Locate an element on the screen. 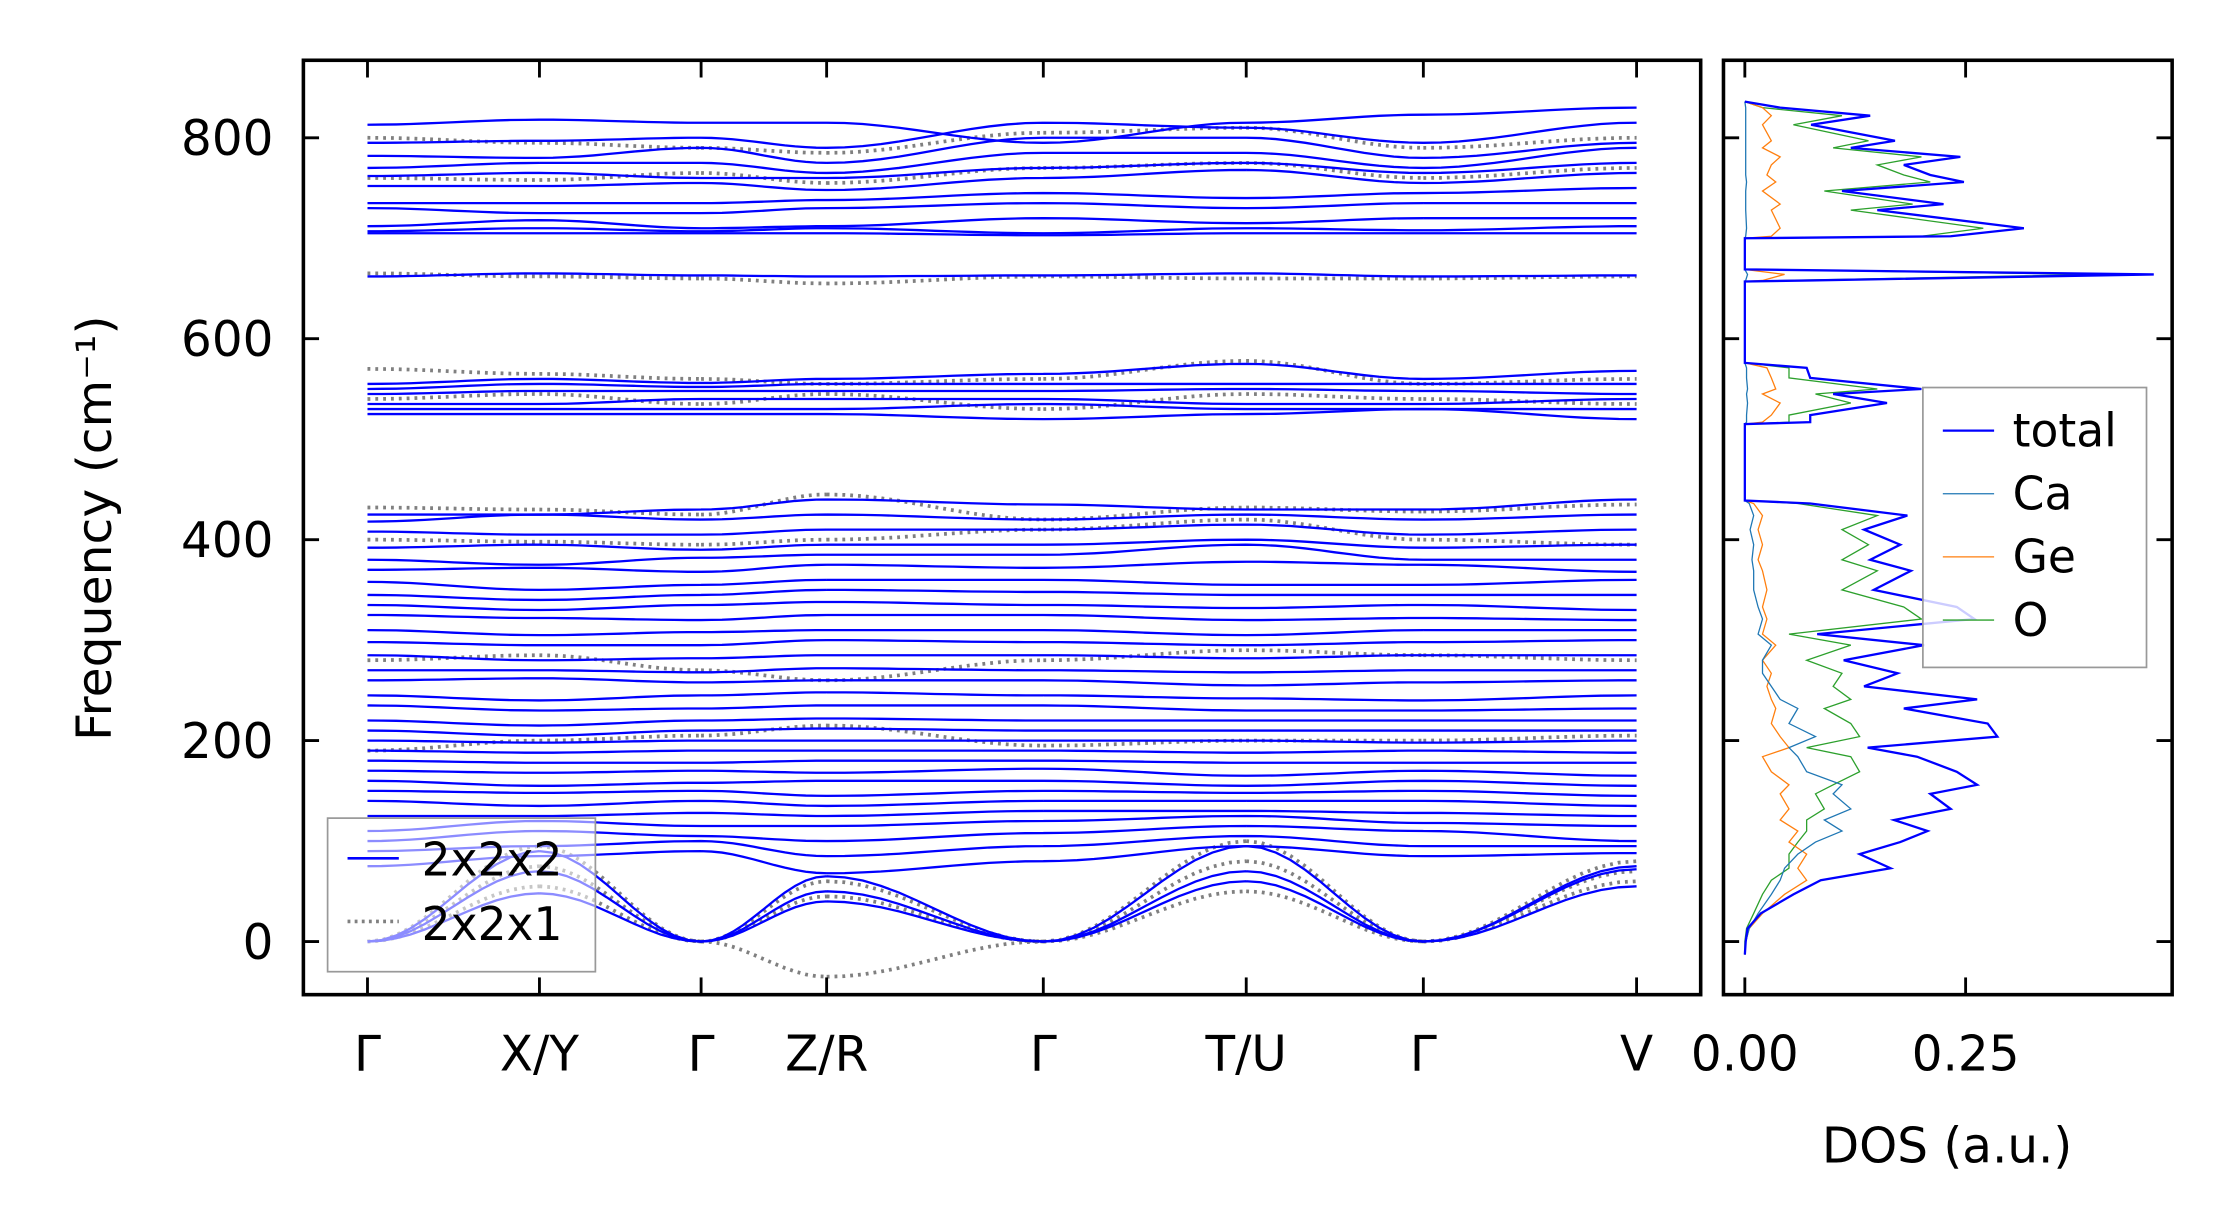  legend-label-2x2x2: 2x2x2 is located at coordinates (492, 859).